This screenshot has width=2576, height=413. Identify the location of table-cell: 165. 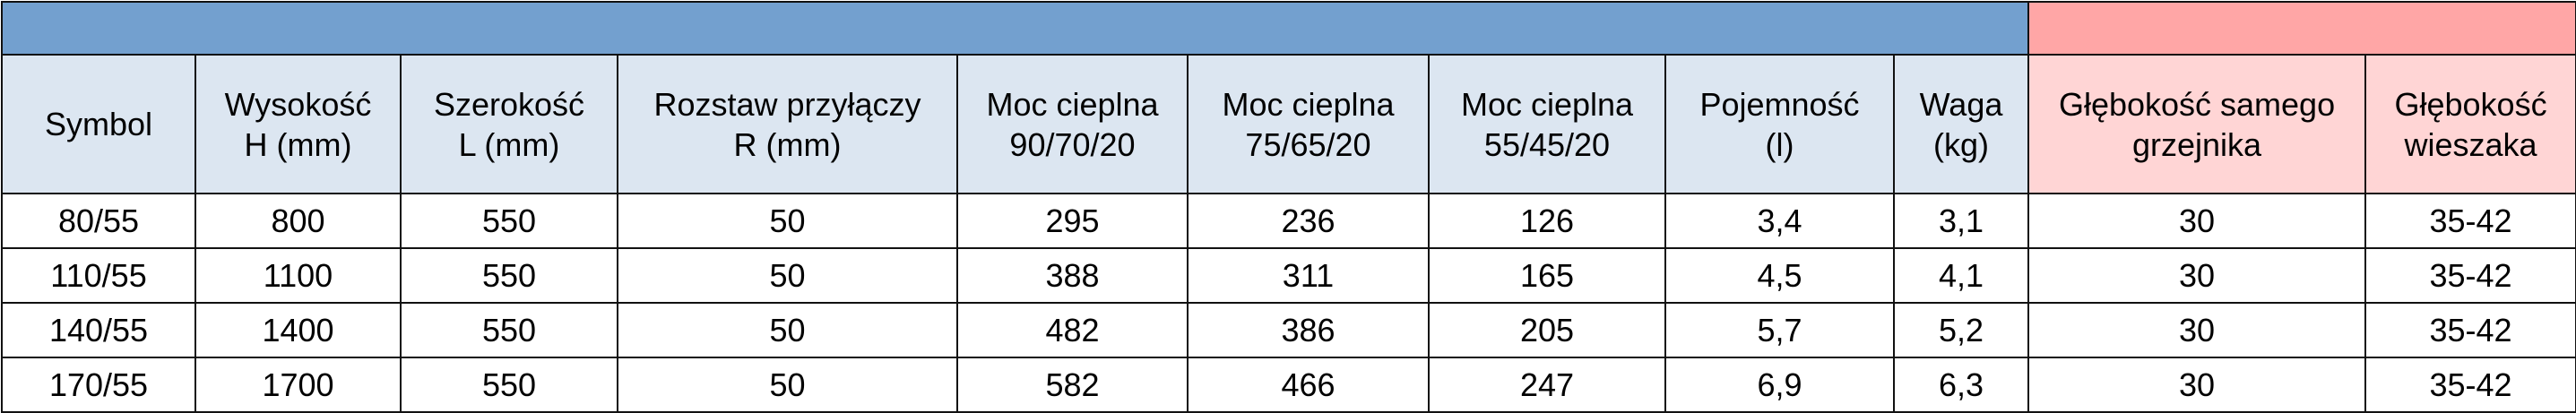
(1547, 275).